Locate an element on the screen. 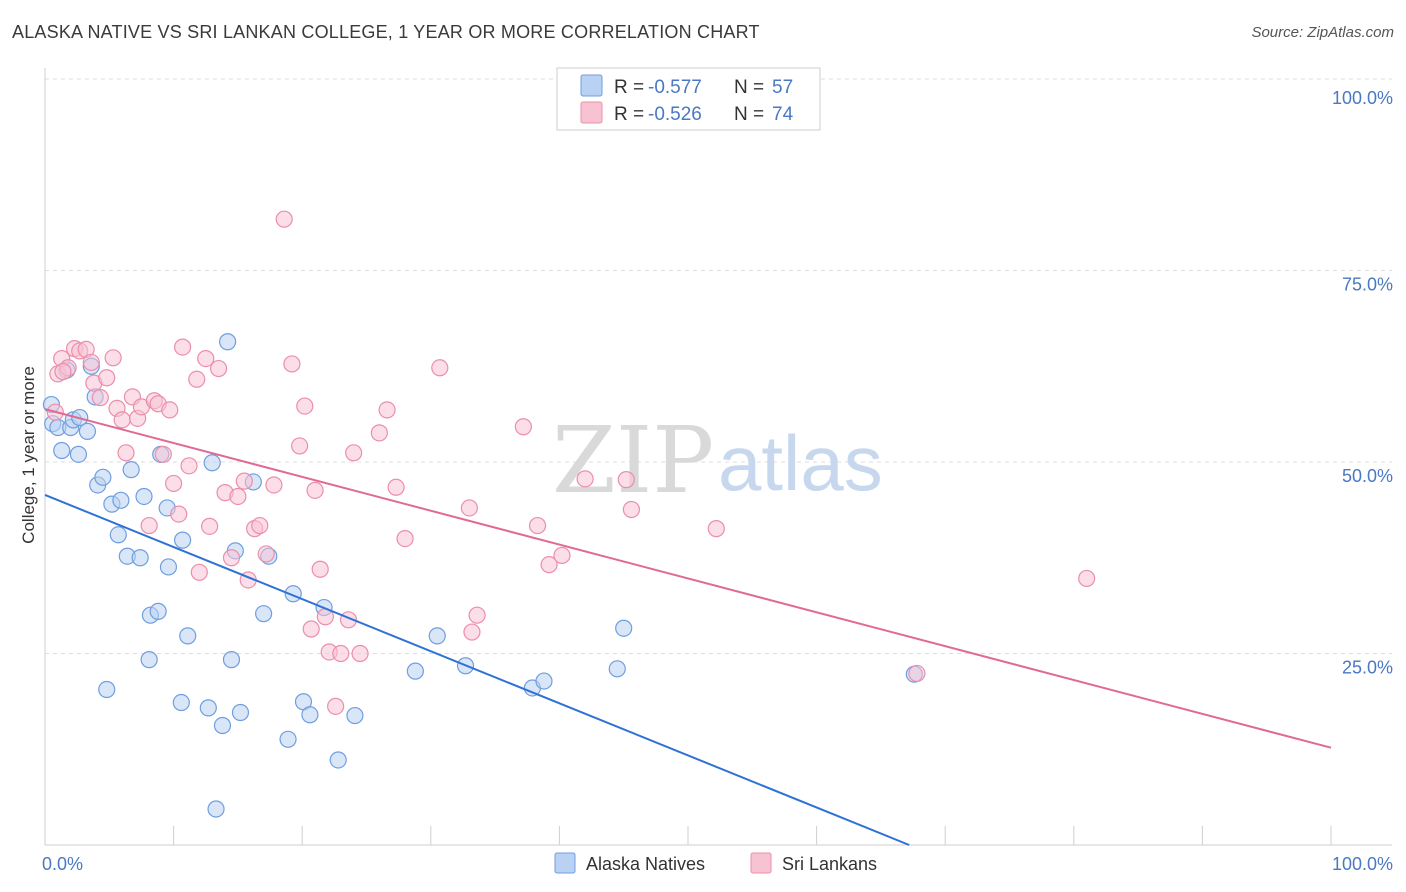 The image size is (1406, 892). legend-swatch-blue is located at coordinates (591, 85).